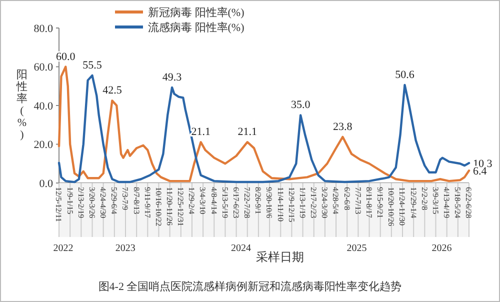 Image resolution: width=500 pixels, height=302 pixels. What do you see at coordinates (302, 202) in the screenshot?
I see `x-tick-label: 1/13-1/19` at bounding box center [302, 202].